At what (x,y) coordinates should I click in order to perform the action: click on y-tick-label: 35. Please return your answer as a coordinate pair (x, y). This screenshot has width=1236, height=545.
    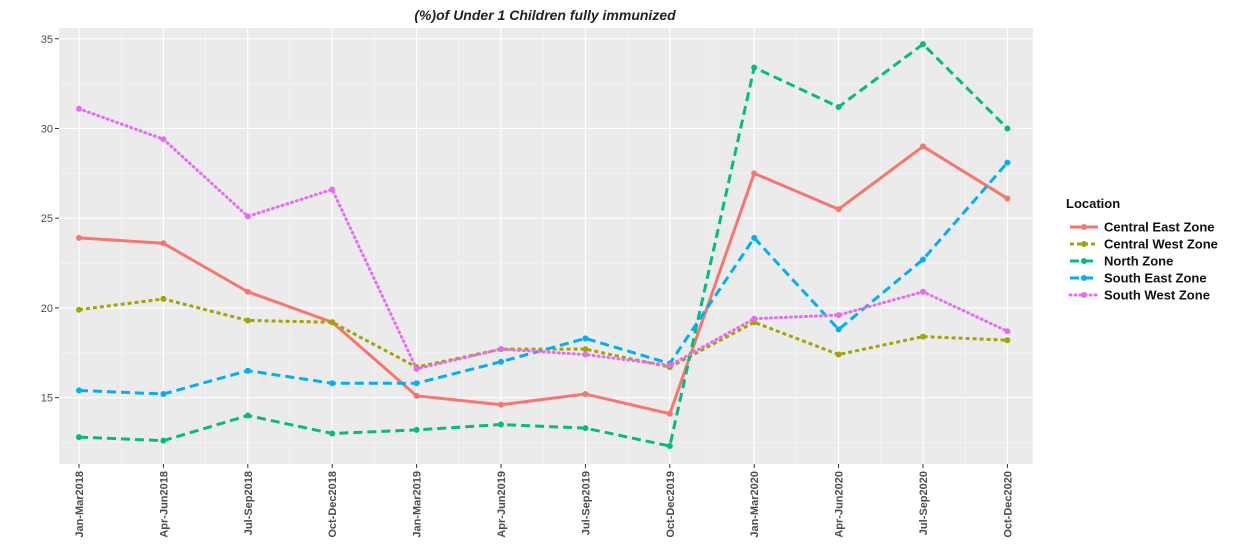
    Looking at the image, I should click on (47, 40).